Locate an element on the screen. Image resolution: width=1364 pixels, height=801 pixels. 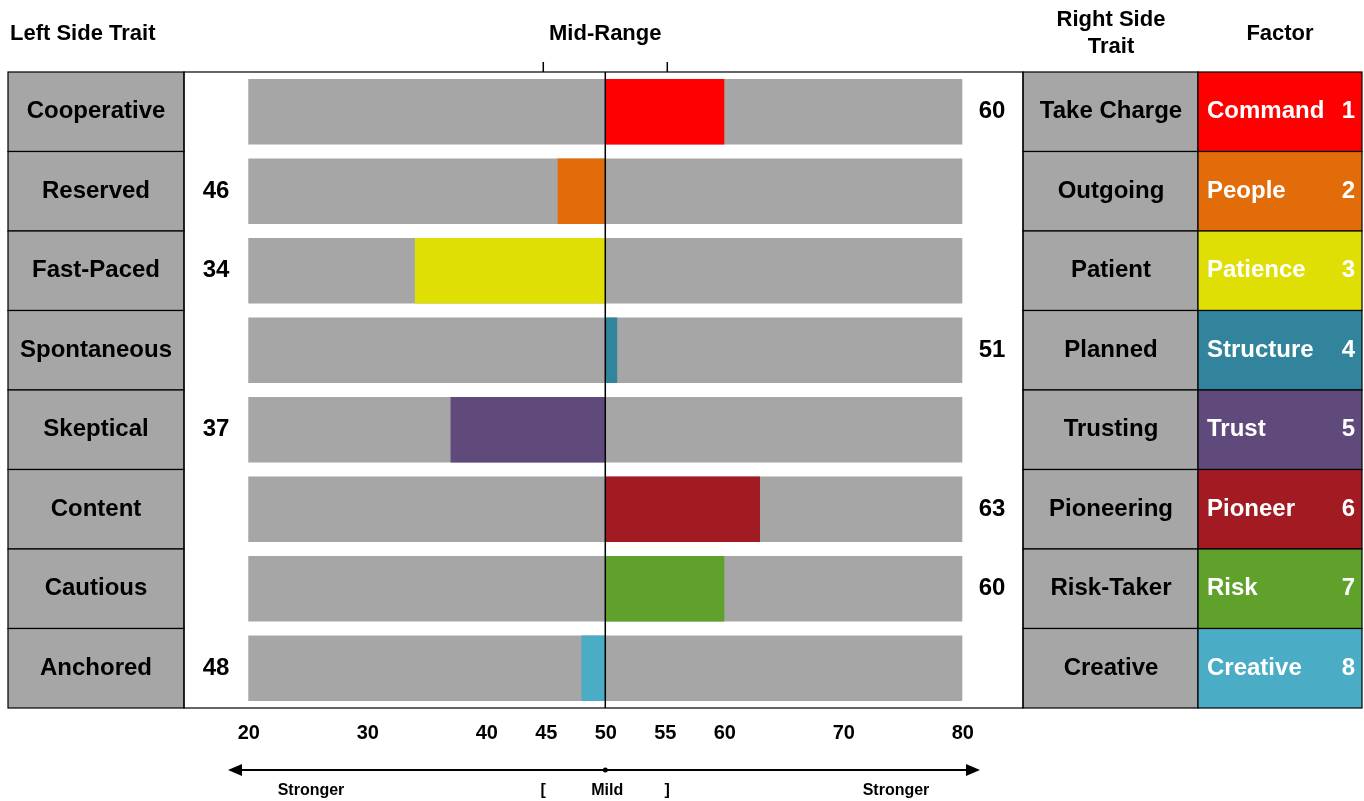
x-tick-label: 60 is located at coordinates (724, 732).